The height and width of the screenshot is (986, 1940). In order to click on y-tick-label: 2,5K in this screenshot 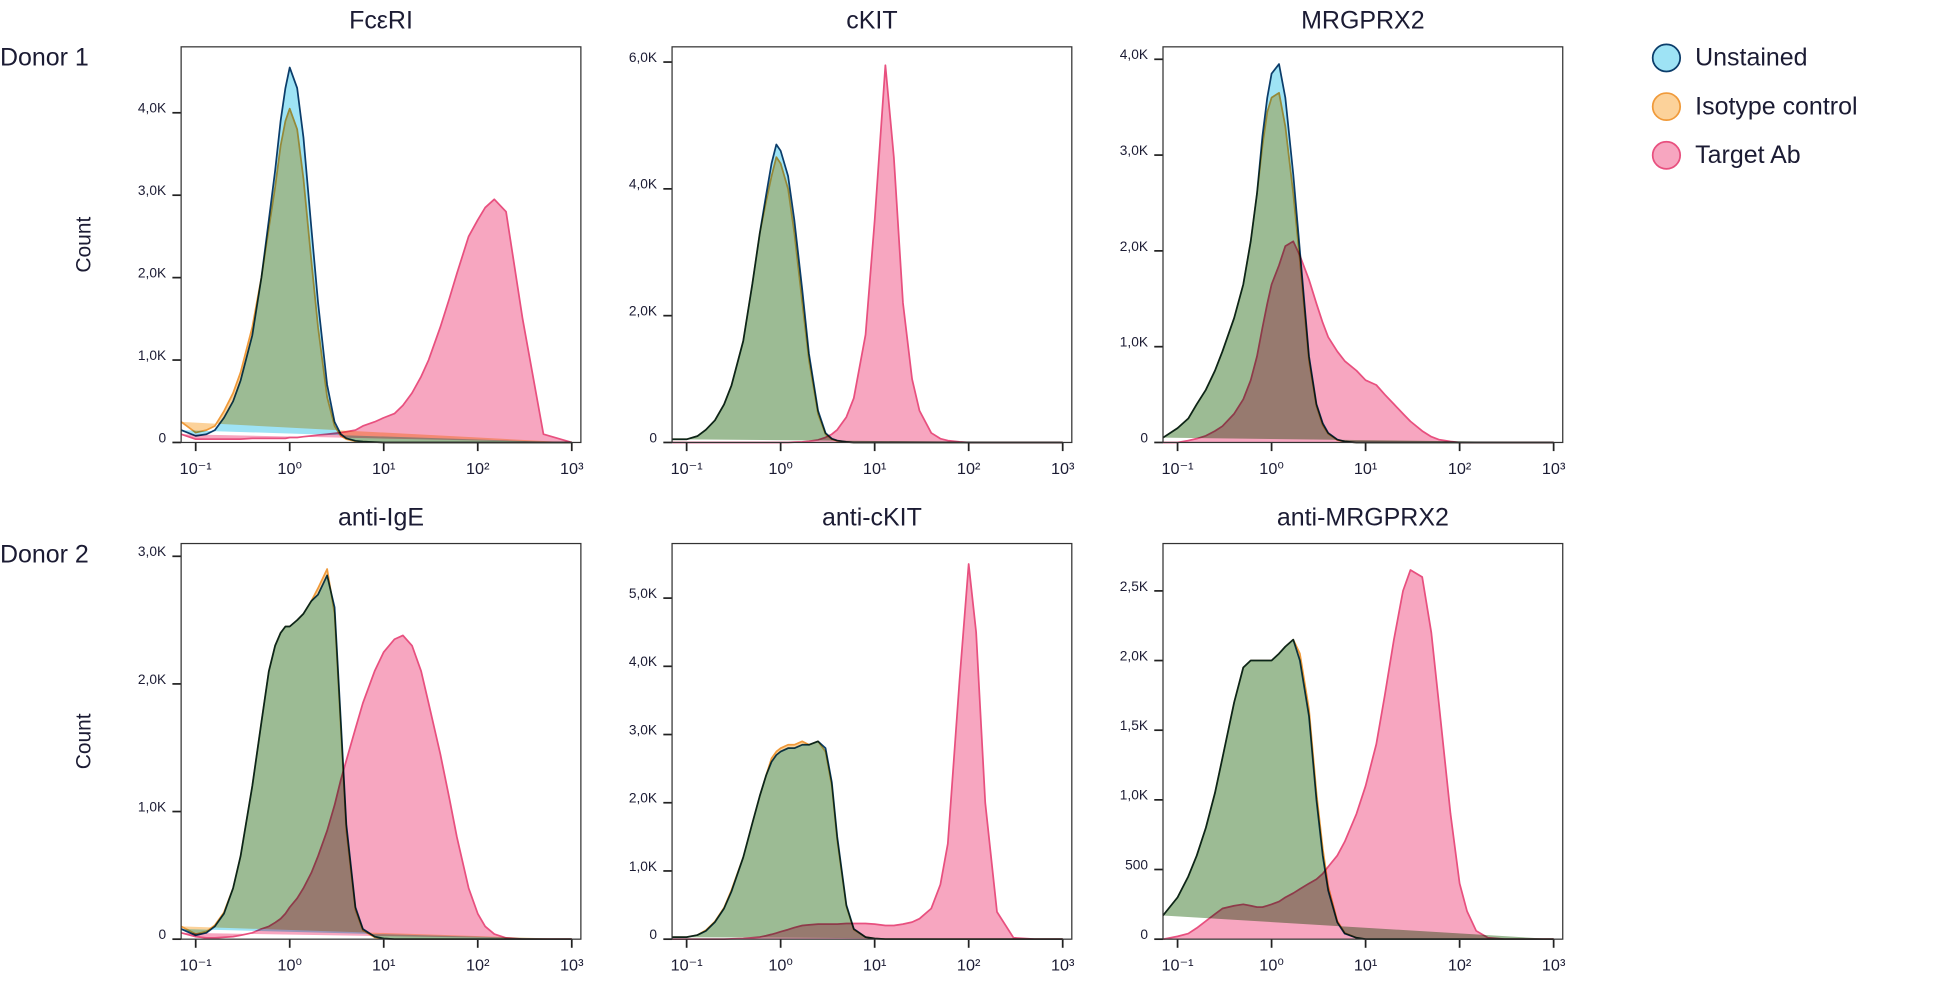, I will do `click(1134, 586)`.